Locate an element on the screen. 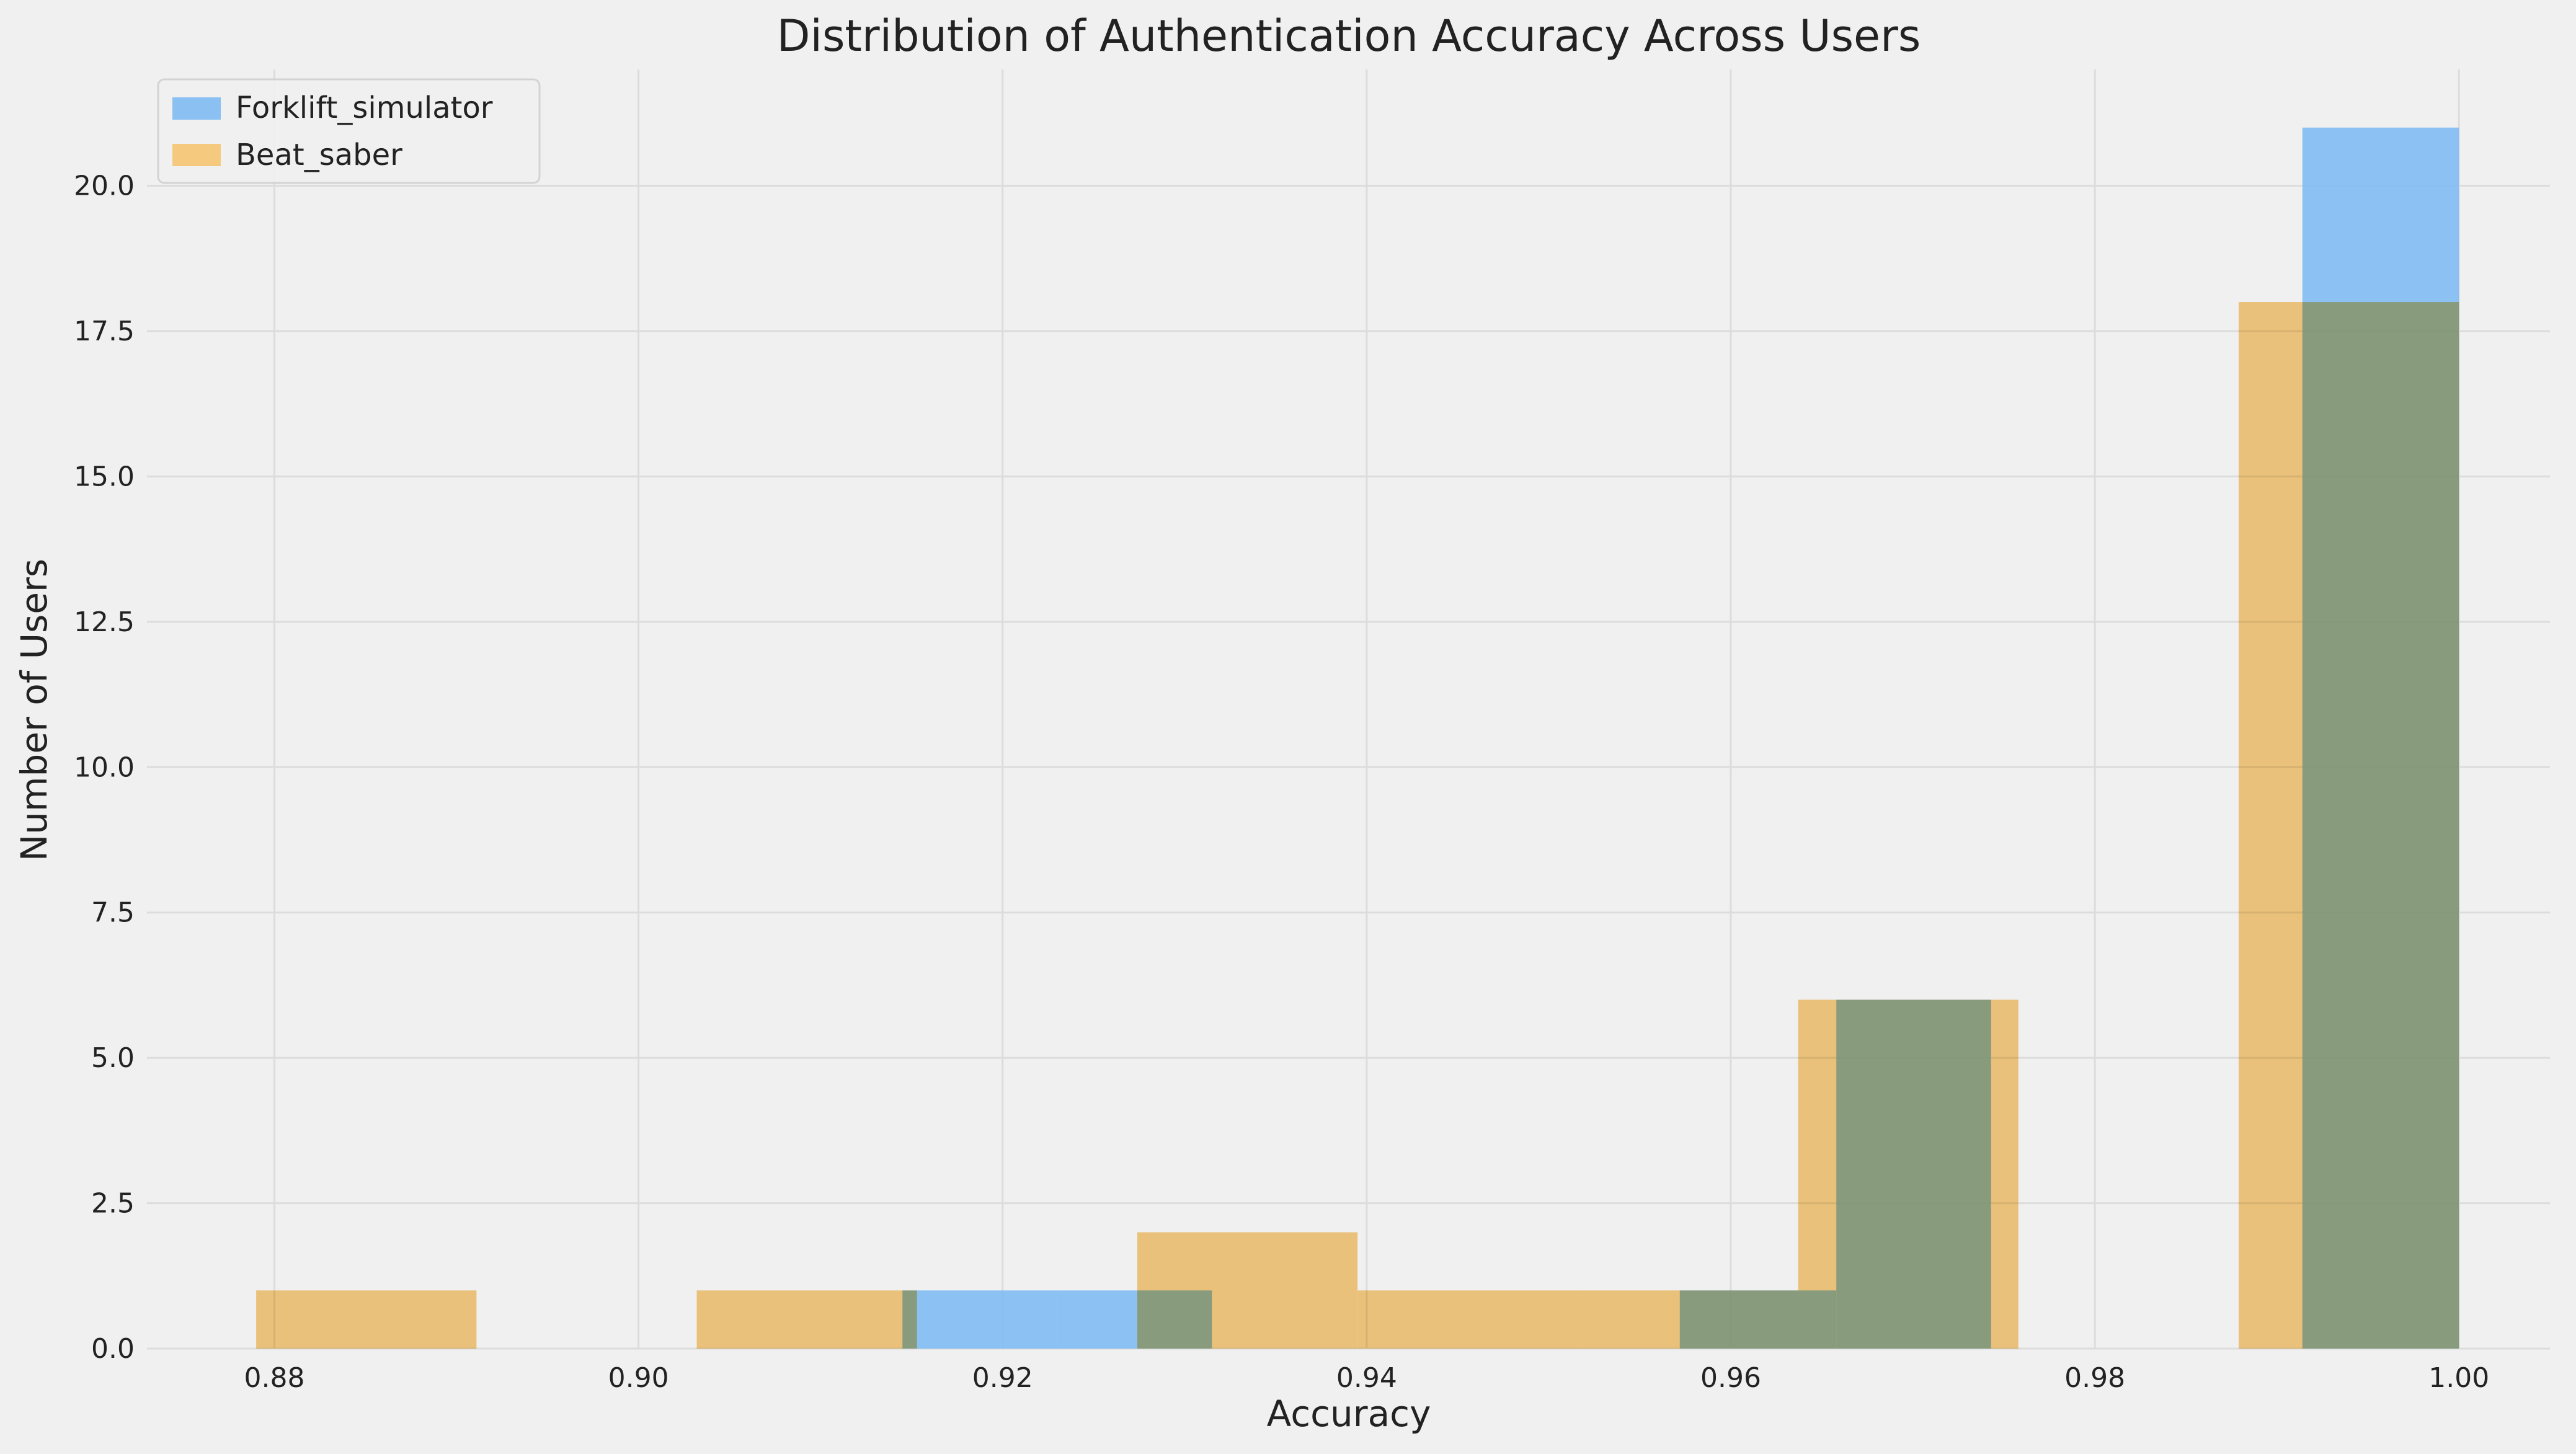 This screenshot has width=2576, height=1454. x-tick-label: 0.96 is located at coordinates (1730, 1378).